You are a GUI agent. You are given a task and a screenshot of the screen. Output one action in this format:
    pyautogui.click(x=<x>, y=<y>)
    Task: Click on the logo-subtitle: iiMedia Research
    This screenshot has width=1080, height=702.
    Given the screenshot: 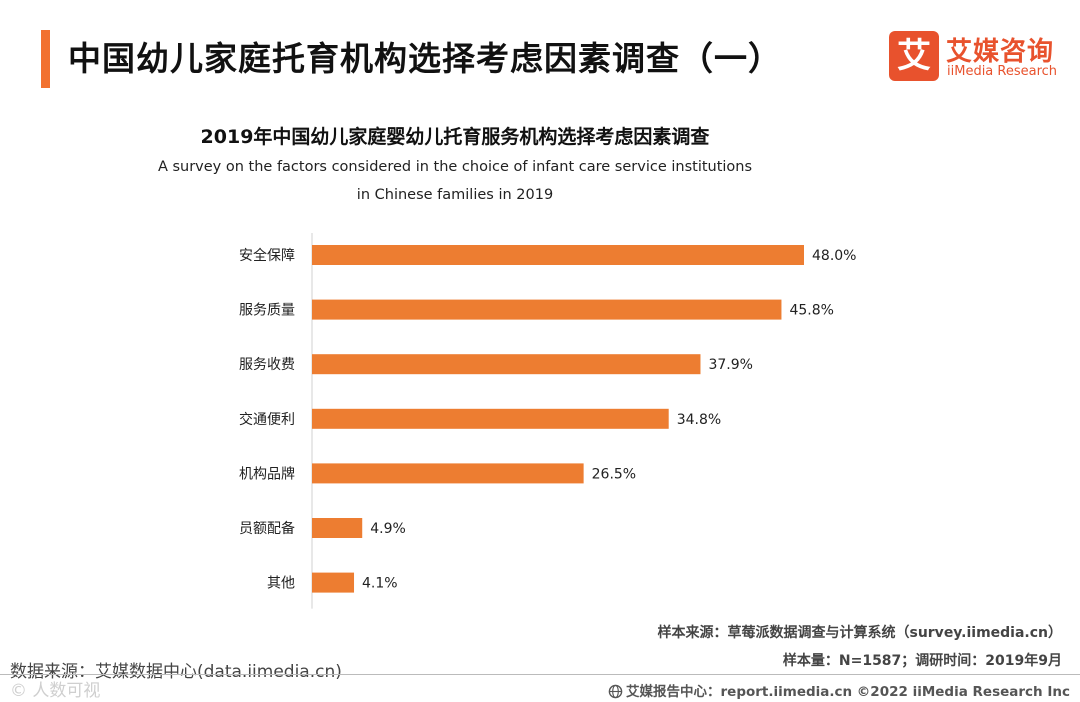 What is the action you would take?
    pyautogui.click(x=1002, y=71)
    